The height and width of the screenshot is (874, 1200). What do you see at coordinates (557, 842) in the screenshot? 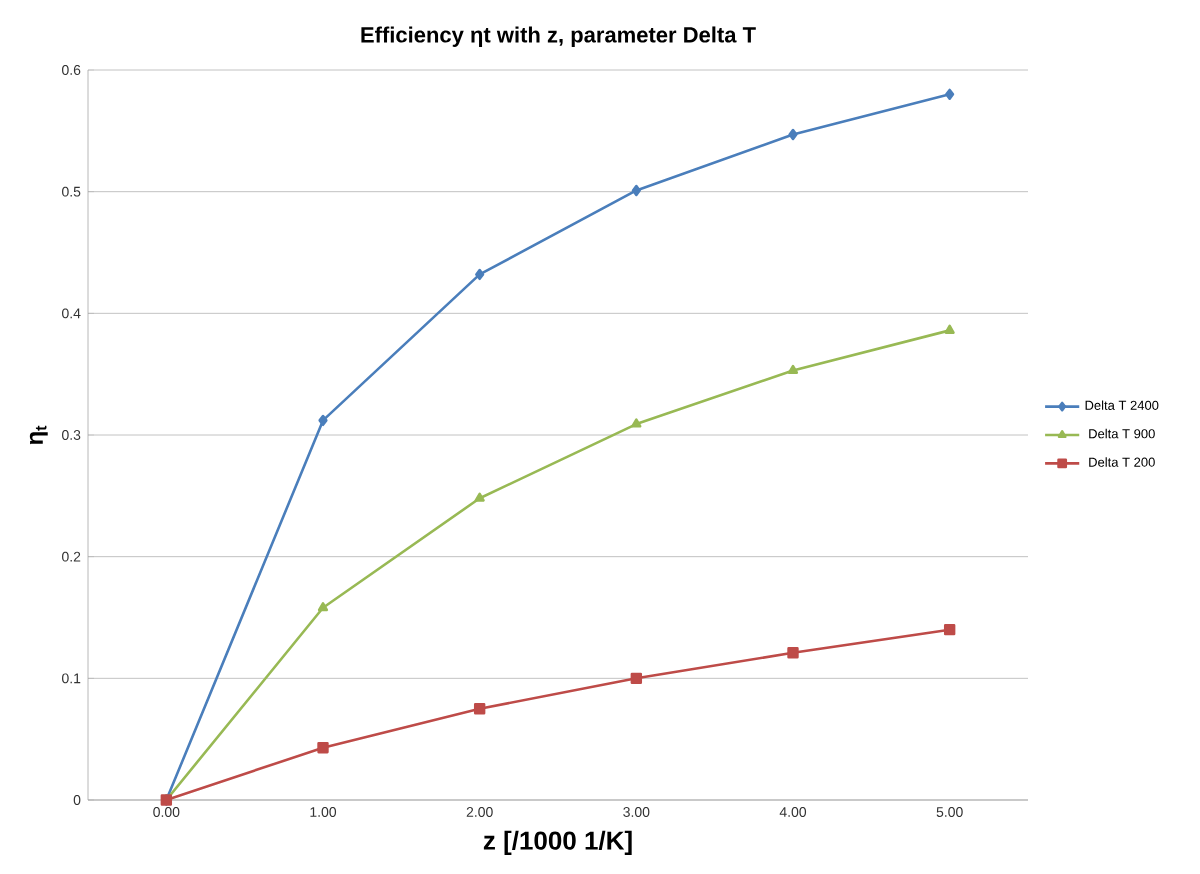
I see `x-axis-title: z [/1000 1/K]` at bounding box center [557, 842].